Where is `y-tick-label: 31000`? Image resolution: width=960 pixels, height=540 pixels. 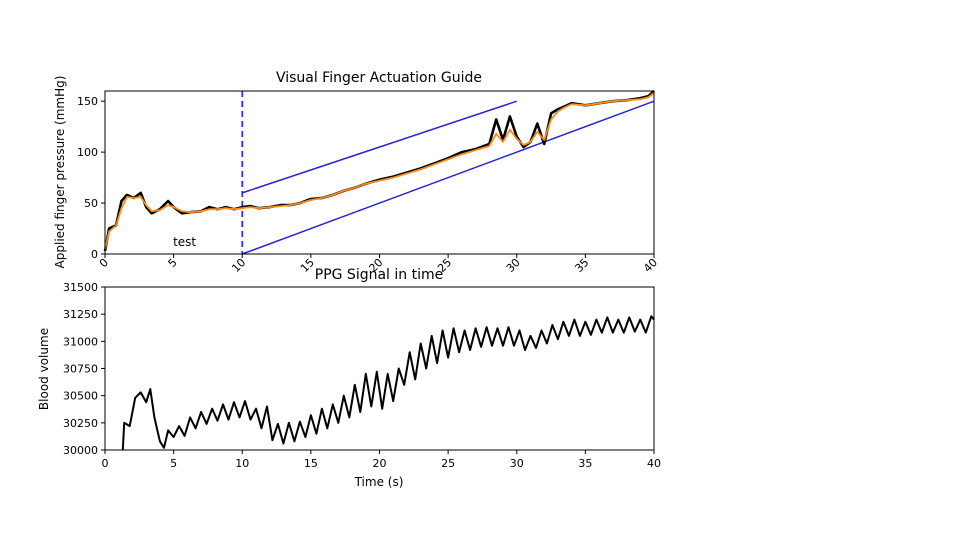
y-tick-label: 31000 is located at coordinates (80, 341).